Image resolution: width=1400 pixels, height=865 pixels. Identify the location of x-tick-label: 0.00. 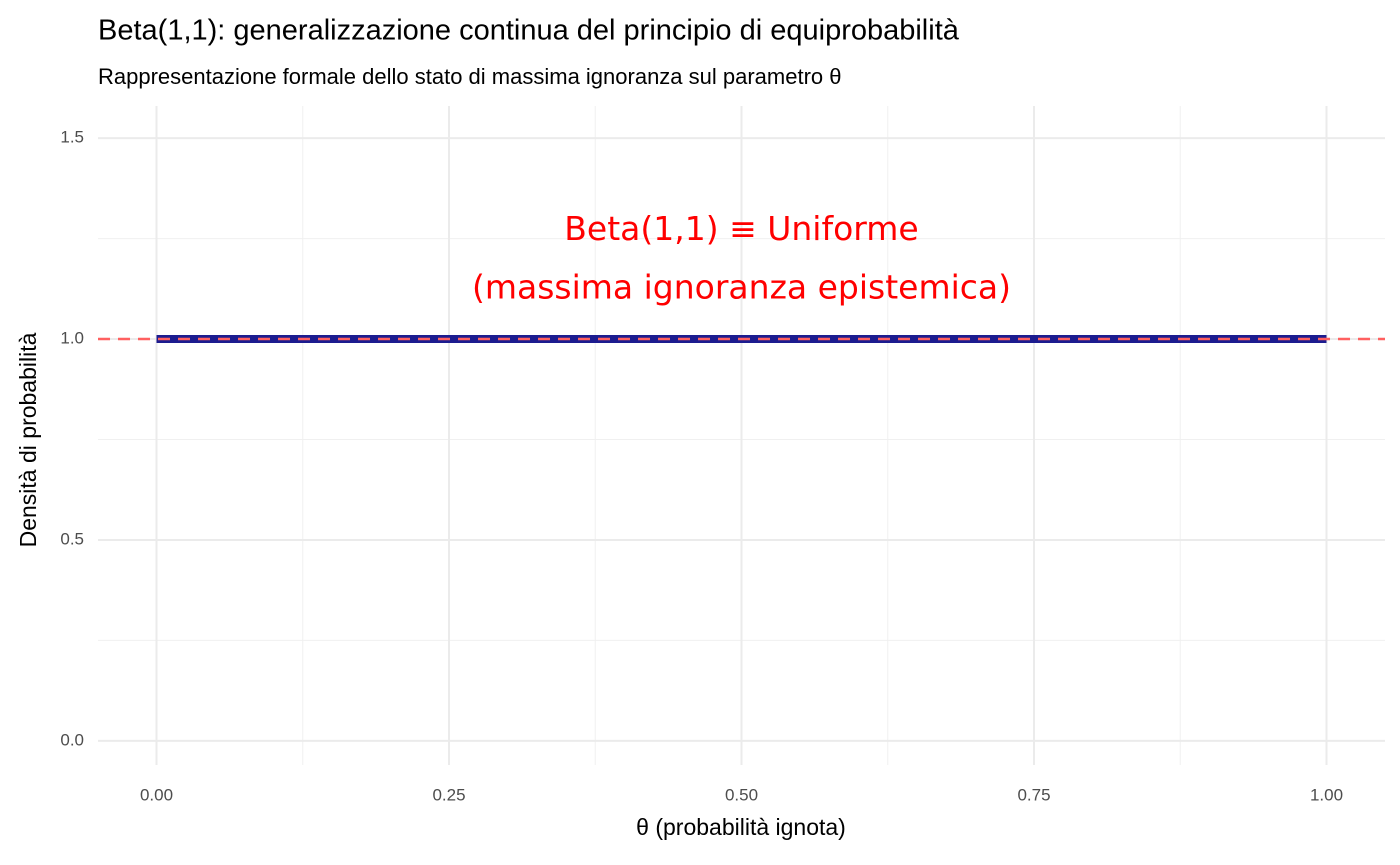
(156, 794).